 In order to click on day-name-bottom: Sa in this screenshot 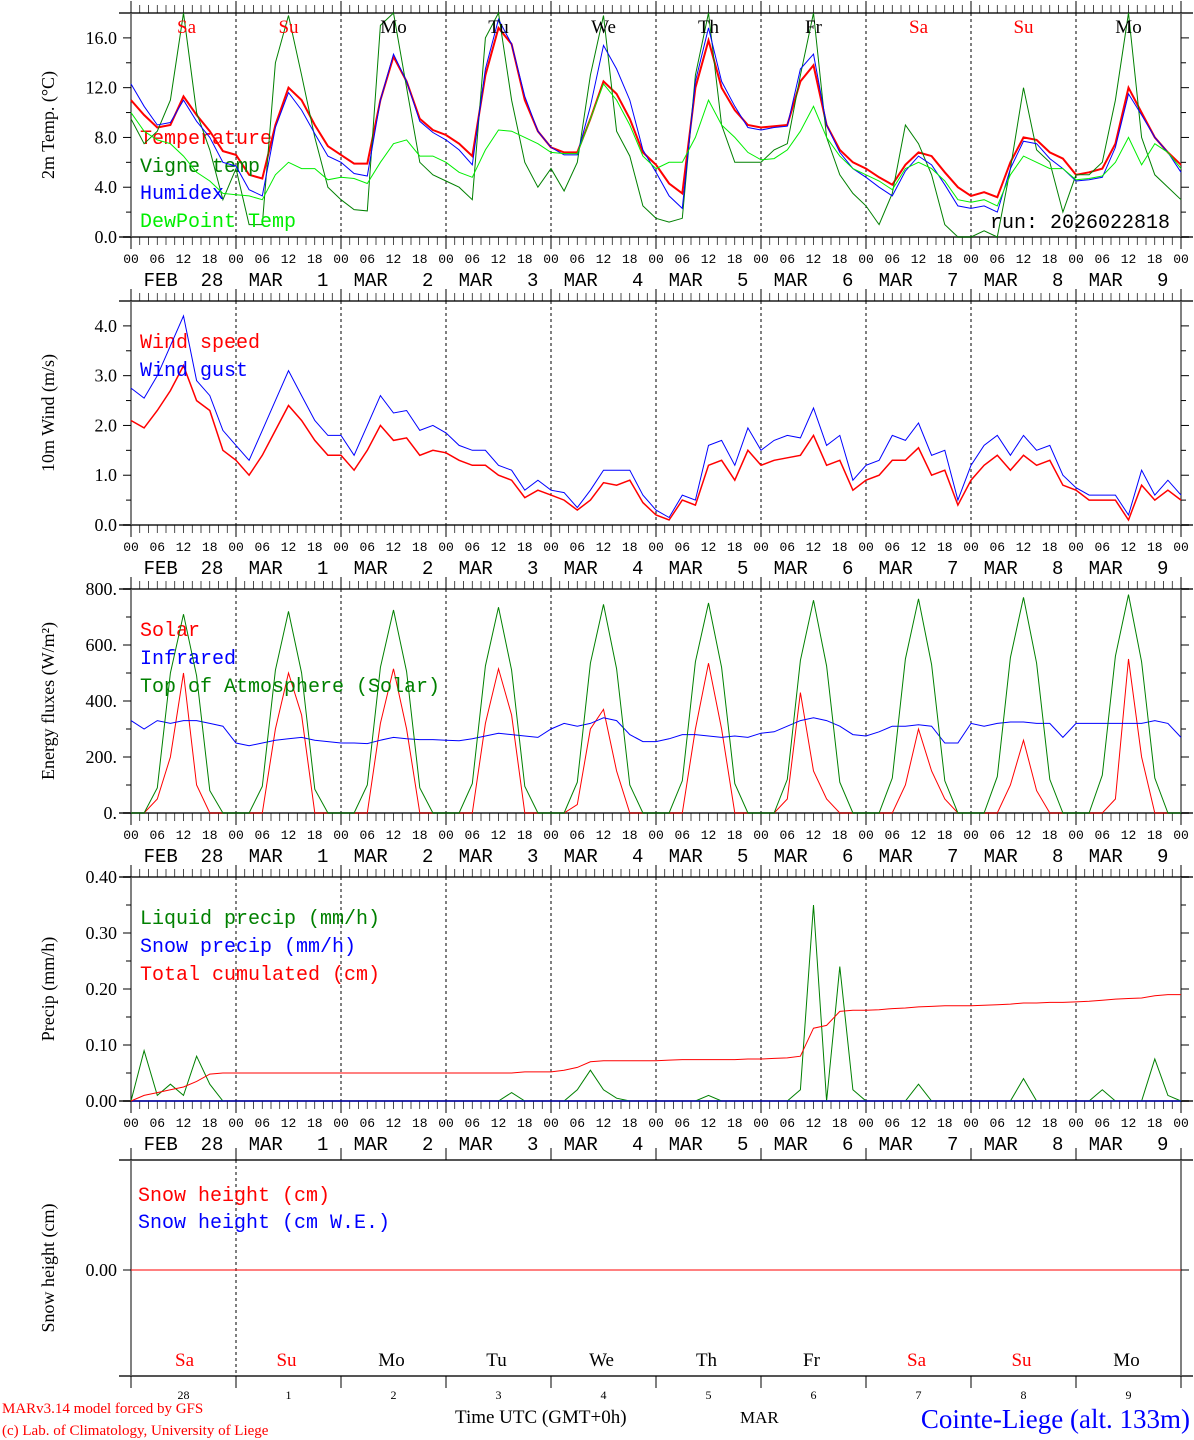, I will do `click(917, 1360)`.